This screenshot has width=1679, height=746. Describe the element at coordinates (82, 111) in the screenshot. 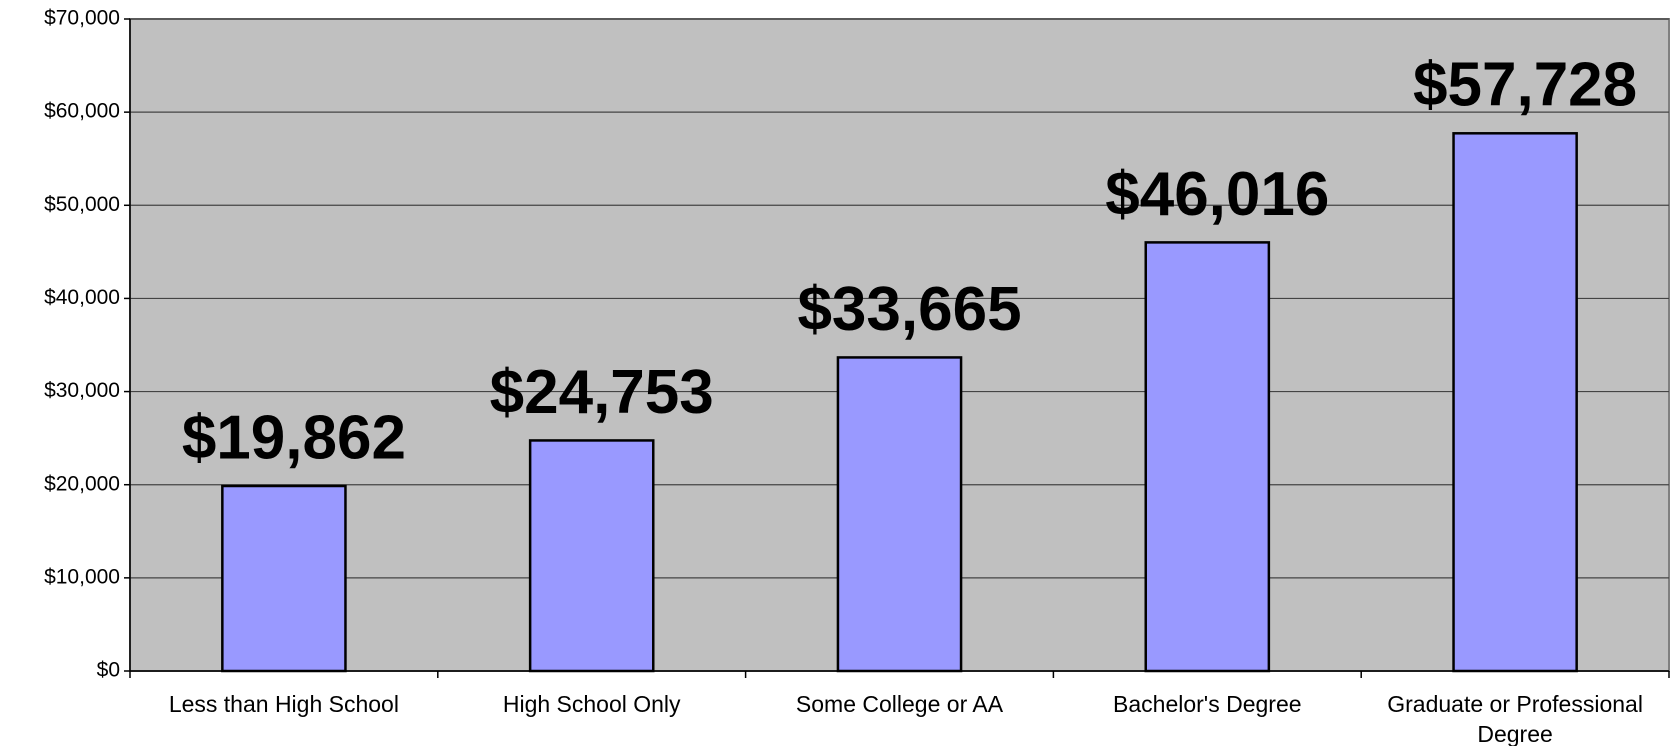

I see `y-tick-label: $60,000` at that location.